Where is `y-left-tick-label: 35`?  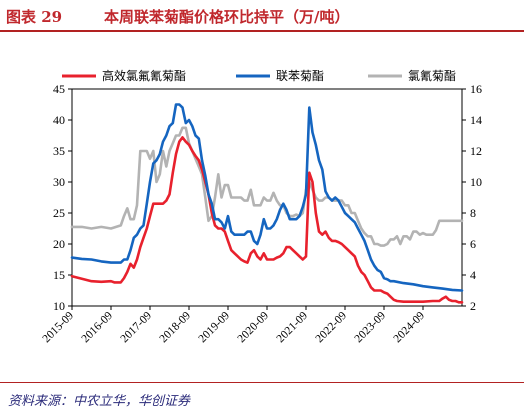
y-left-tick-label: 35 is located at coordinates (59, 151).